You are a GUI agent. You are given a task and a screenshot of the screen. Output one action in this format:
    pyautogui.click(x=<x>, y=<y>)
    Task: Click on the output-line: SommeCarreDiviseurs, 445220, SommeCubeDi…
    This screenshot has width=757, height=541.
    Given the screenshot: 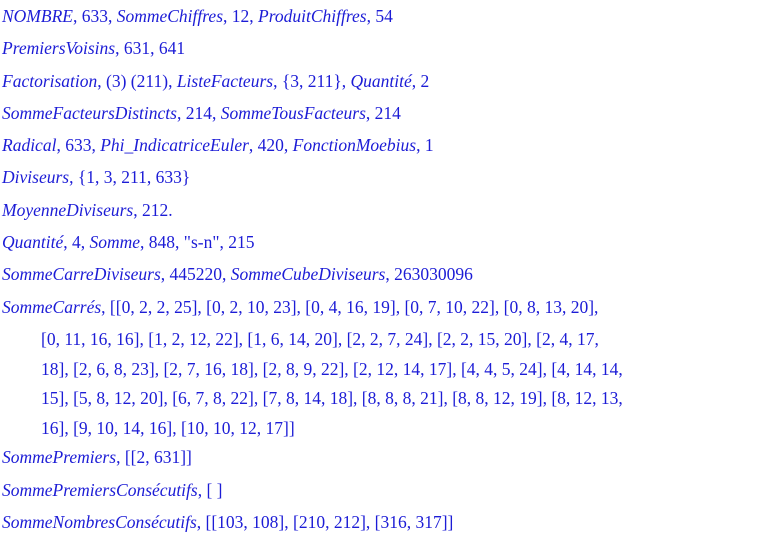 What is the action you would take?
    pyautogui.click(x=379, y=277)
    